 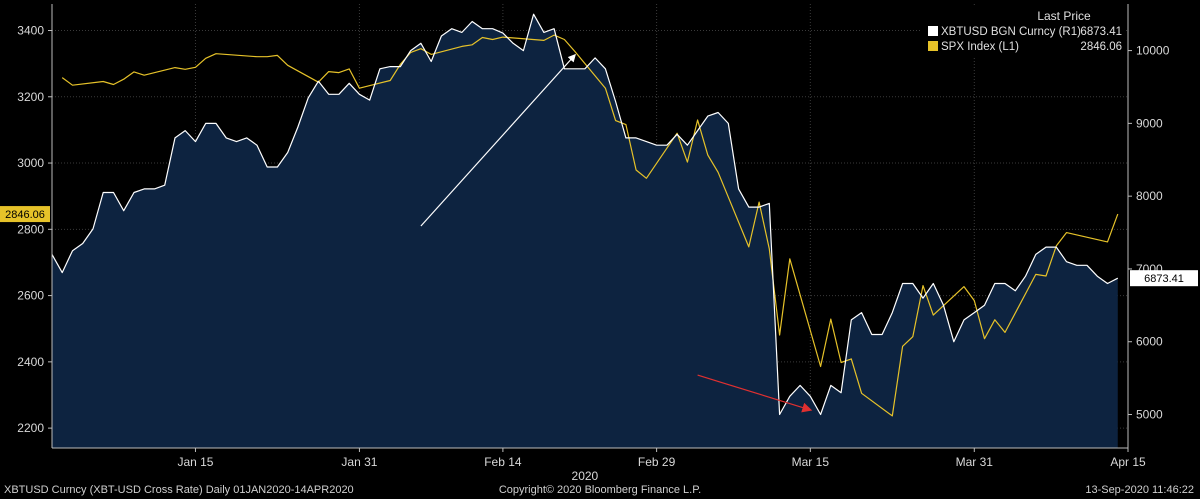 What do you see at coordinates (657, 462) in the screenshot?
I see `x-tick-label: Feb 29` at bounding box center [657, 462].